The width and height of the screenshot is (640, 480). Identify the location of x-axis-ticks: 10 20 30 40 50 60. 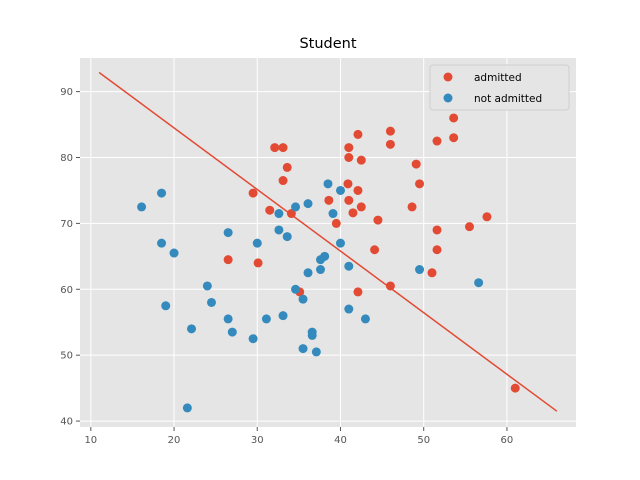
(298, 436).